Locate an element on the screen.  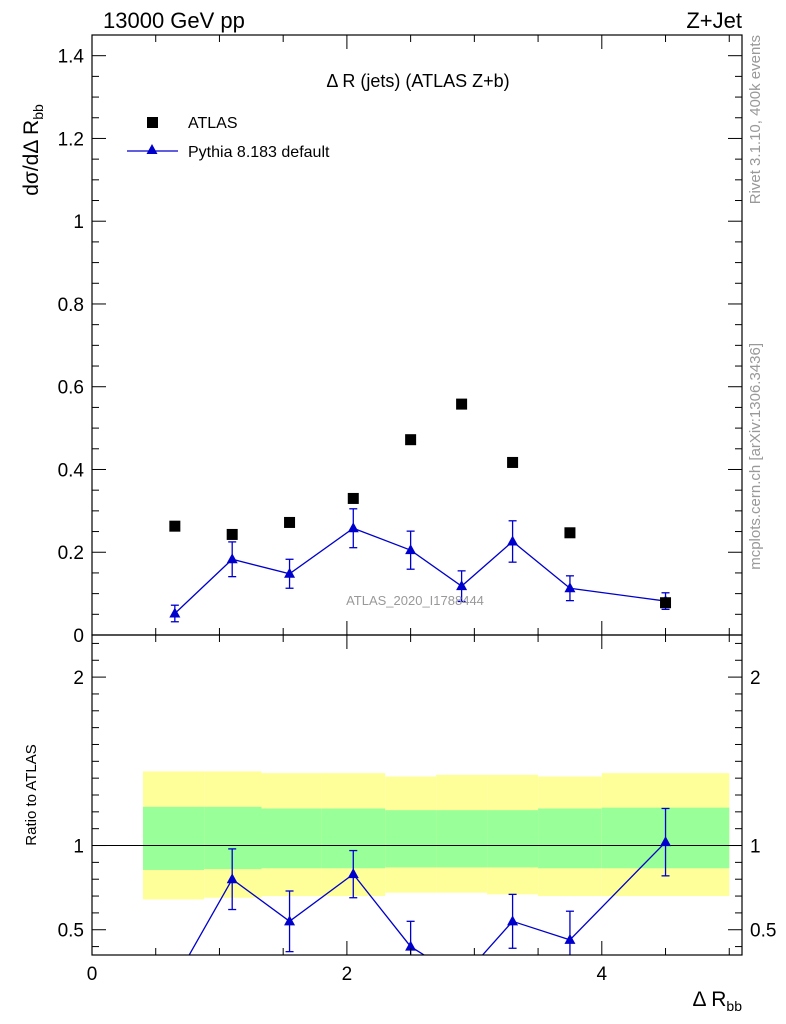
ratio-y-axis-label: Ratio to ATLAS is located at coordinates (31, 794).